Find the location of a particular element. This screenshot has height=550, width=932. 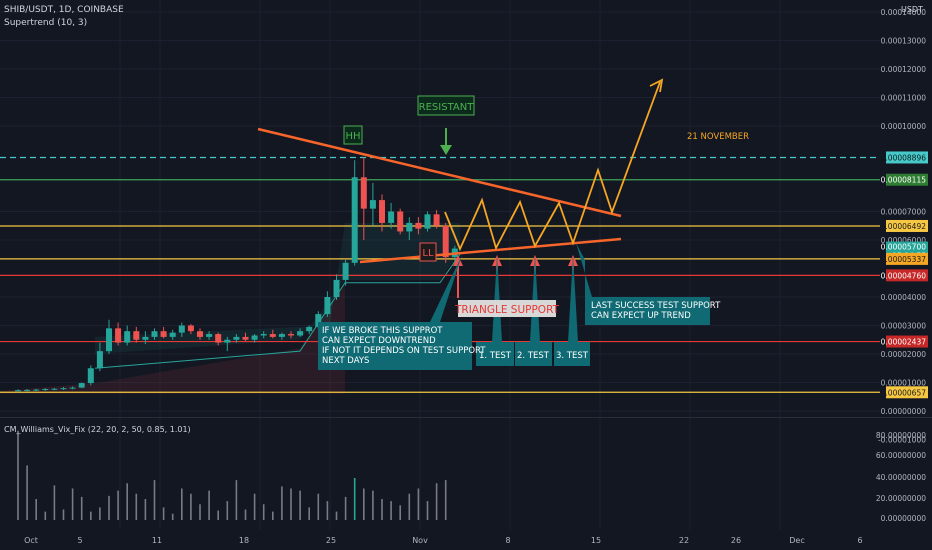

price-tick: 0.00014000 is located at coordinates (904, 12).